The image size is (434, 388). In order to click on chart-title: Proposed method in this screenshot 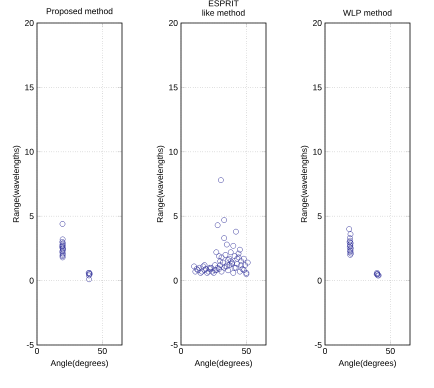, I will do `click(79, 12)`.